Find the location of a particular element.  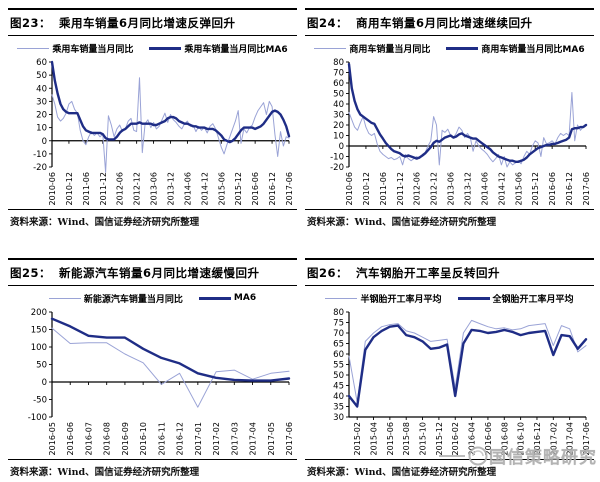

svg-text: 2012-12 is located at coordinates (434, 188).